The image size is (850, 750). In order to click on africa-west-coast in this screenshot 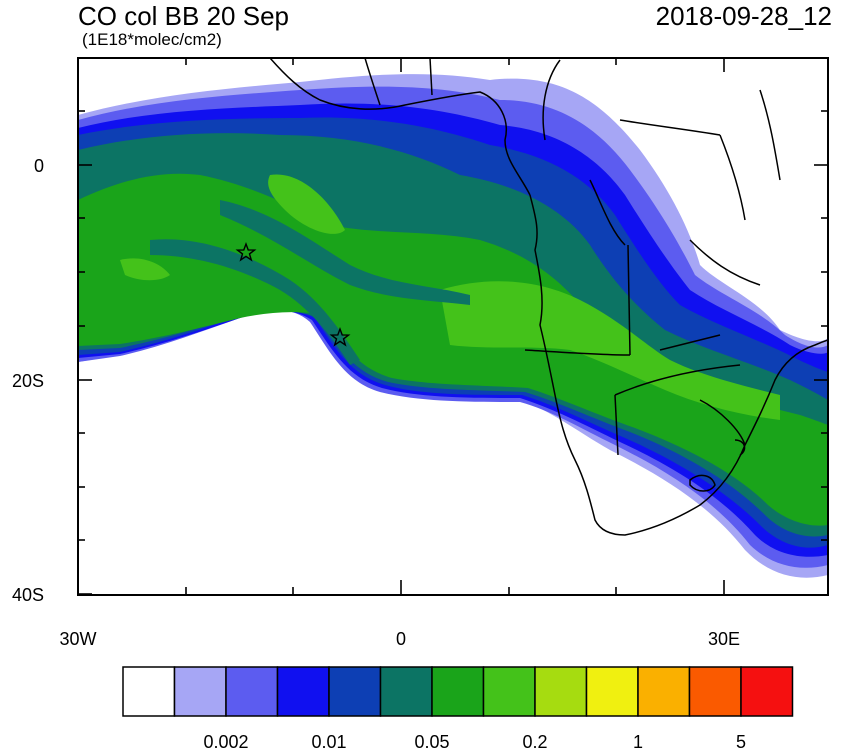, I will do `click(637, 365)`.